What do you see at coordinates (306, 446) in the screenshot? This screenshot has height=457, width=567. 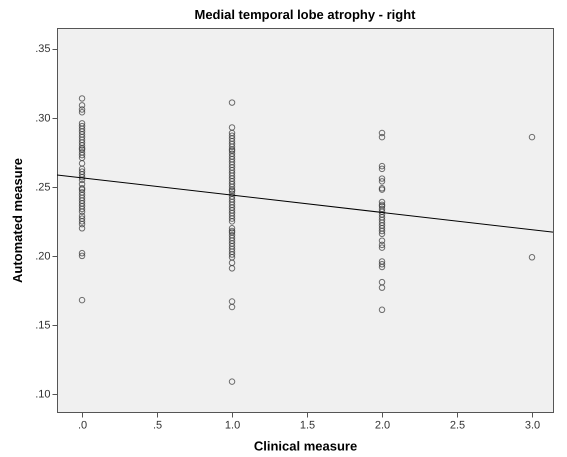 I see `x-axis-title: Clinical measure` at bounding box center [306, 446].